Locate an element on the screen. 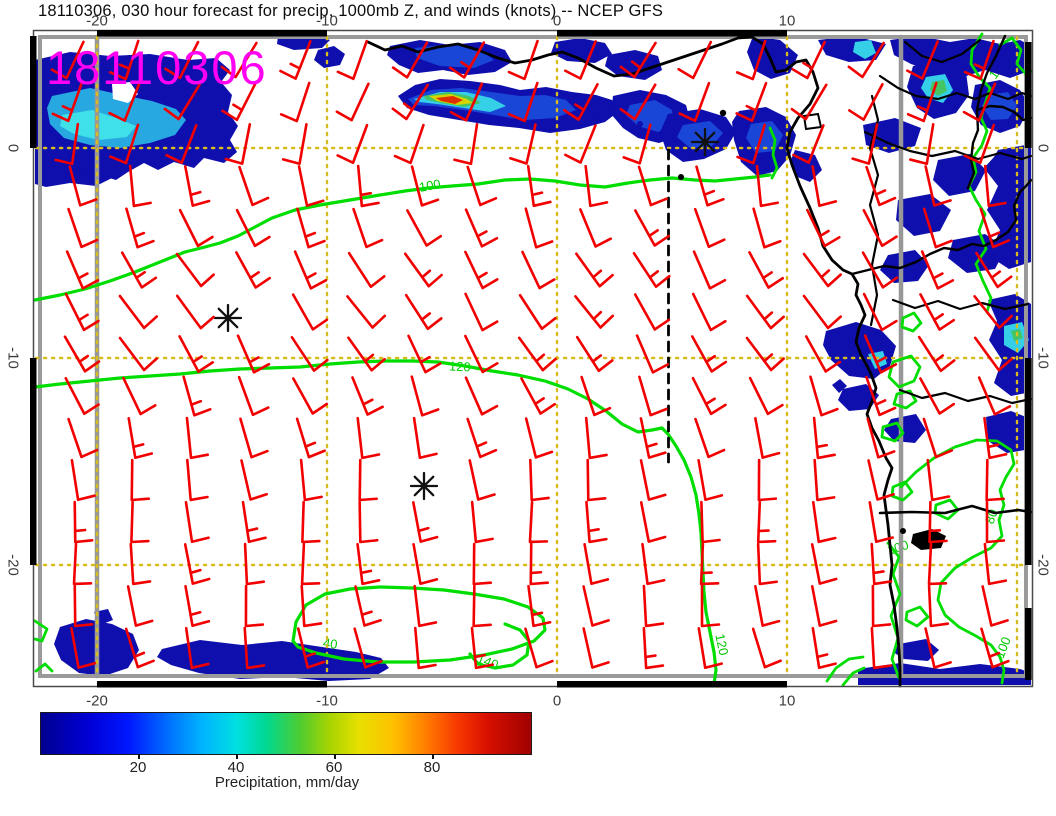  axis-label-lon-bottom: -10 is located at coordinates (327, 701).